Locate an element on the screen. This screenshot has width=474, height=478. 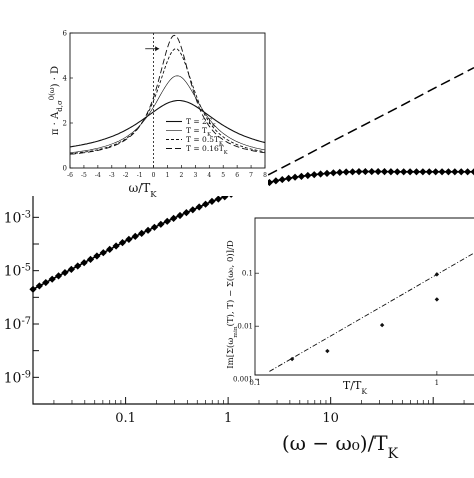
inset-top-x-tick-label: 7 is located at coordinates (251, 175).